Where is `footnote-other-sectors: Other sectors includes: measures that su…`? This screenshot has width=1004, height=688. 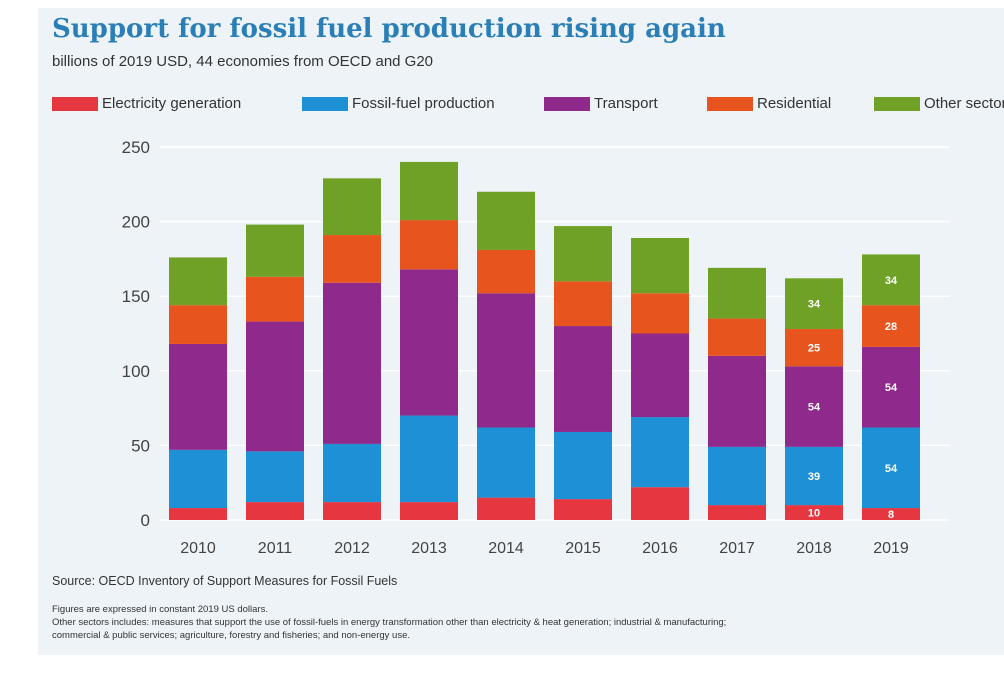 footnote-other-sectors: Other sectors includes: measures that su… is located at coordinates (389, 622).